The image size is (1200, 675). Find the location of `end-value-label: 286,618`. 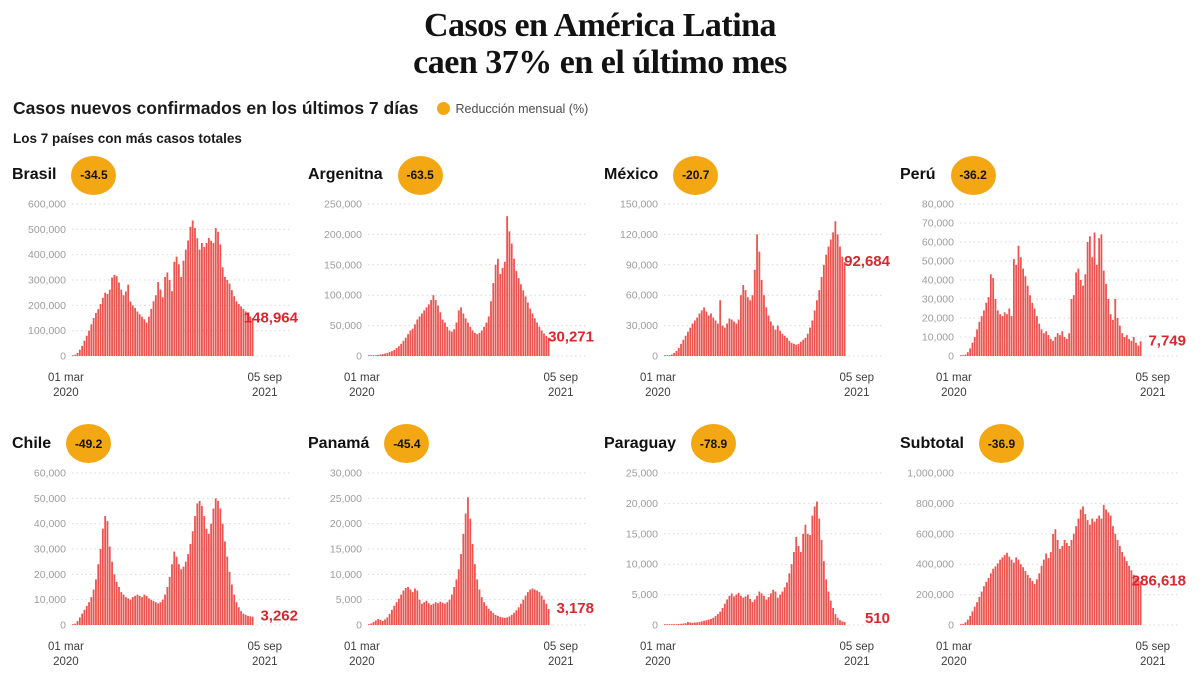

end-value-label: 286,618 is located at coordinates (1159, 580).